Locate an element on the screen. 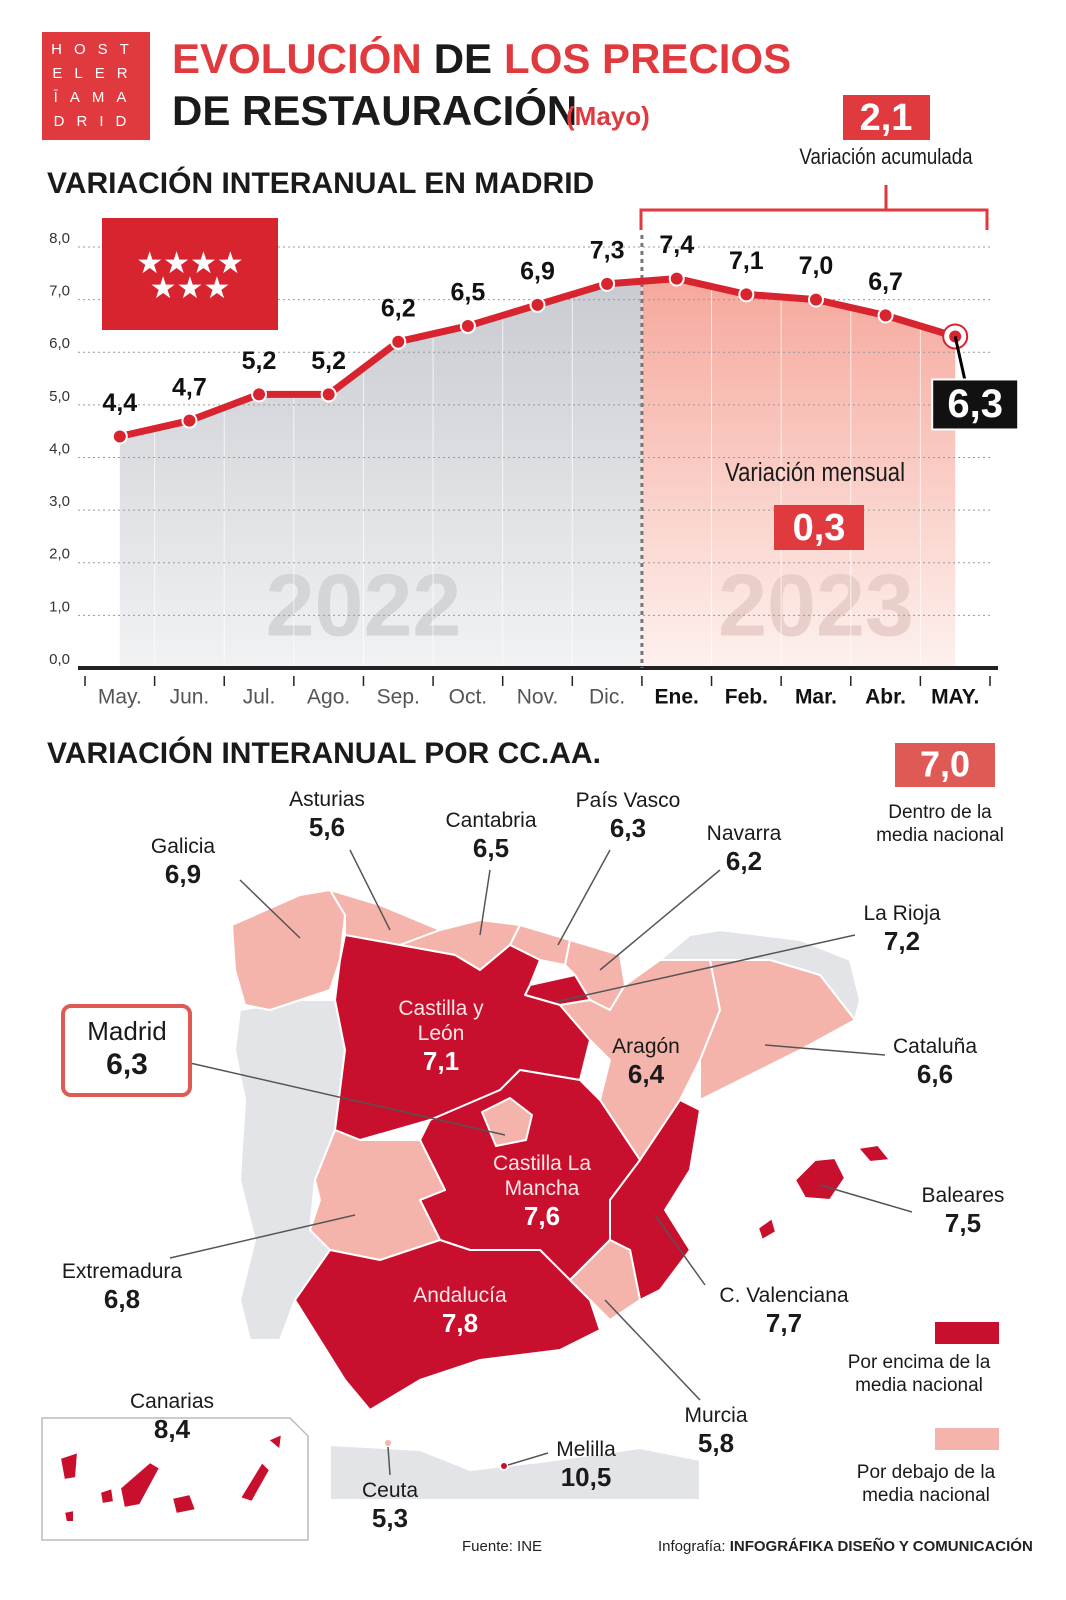  chart-title: VARIACIÓN INTERANUAL EN MADRID is located at coordinates (320, 183).